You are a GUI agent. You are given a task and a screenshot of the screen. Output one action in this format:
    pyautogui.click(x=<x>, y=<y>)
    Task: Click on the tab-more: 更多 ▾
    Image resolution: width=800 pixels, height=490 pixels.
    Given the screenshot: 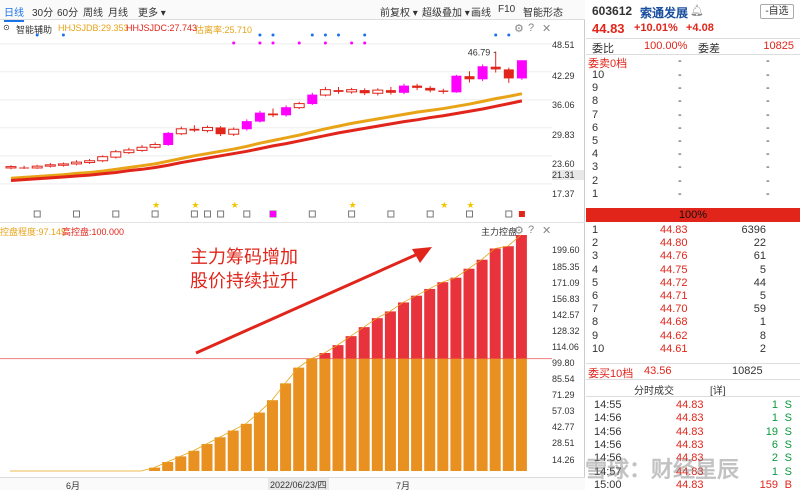 What is the action you would take?
    pyautogui.click(x=152, y=13)
    